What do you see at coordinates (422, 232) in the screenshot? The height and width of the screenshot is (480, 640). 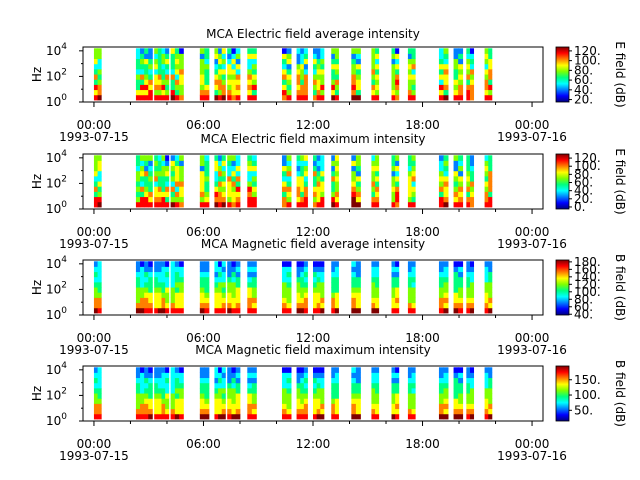 I see `x-tick-label: 18:00` at bounding box center [422, 232].